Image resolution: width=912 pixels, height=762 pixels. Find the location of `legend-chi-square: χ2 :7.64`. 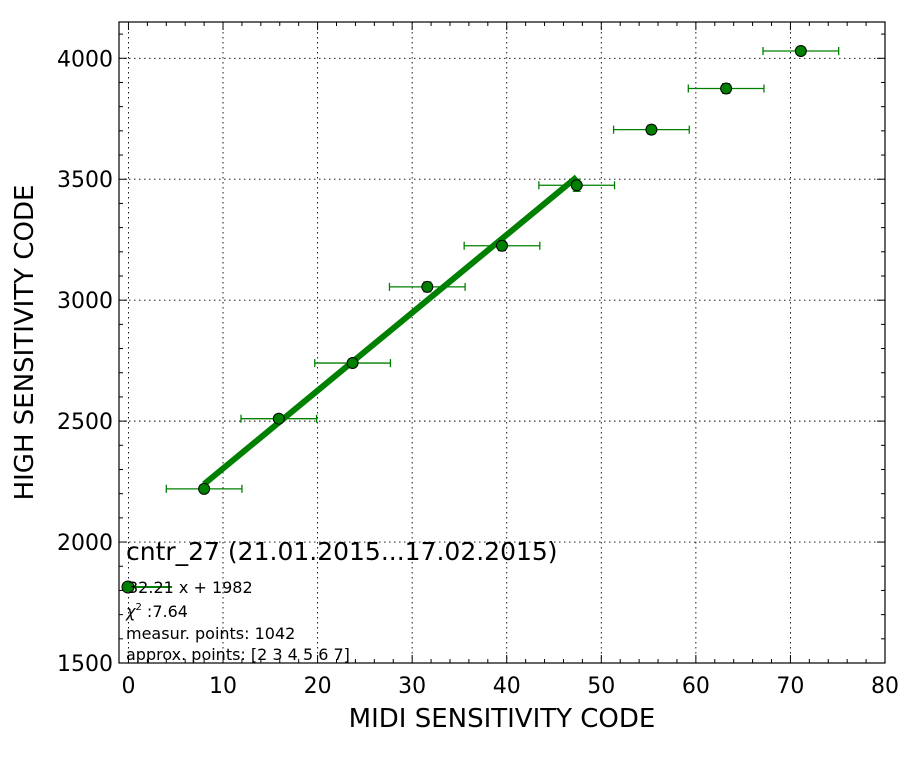

legend-chi-square: χ2 :7.64 is located at coordinates (156, 611).